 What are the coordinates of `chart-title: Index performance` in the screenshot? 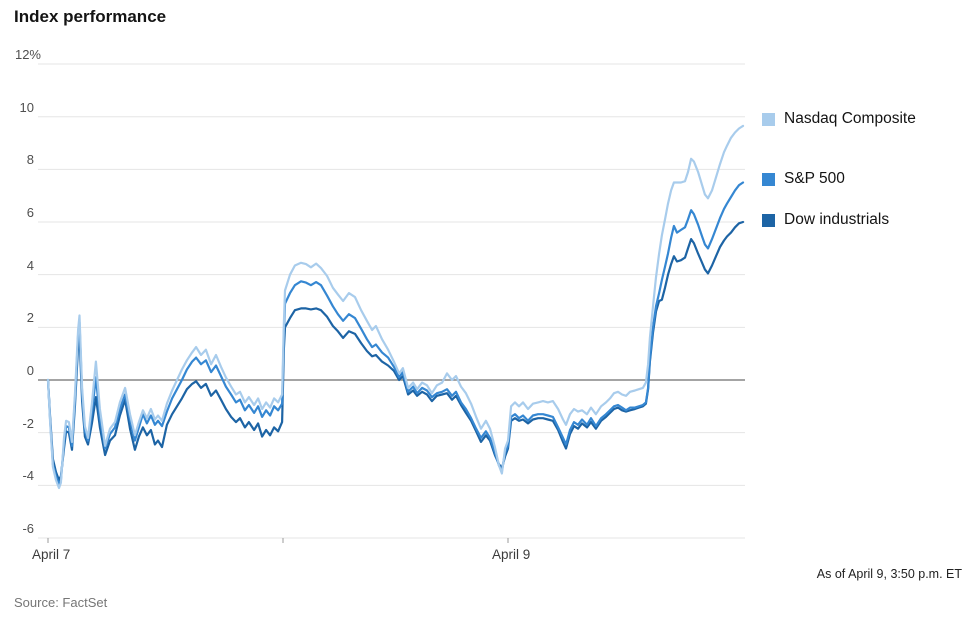 It's located at (90, 16).